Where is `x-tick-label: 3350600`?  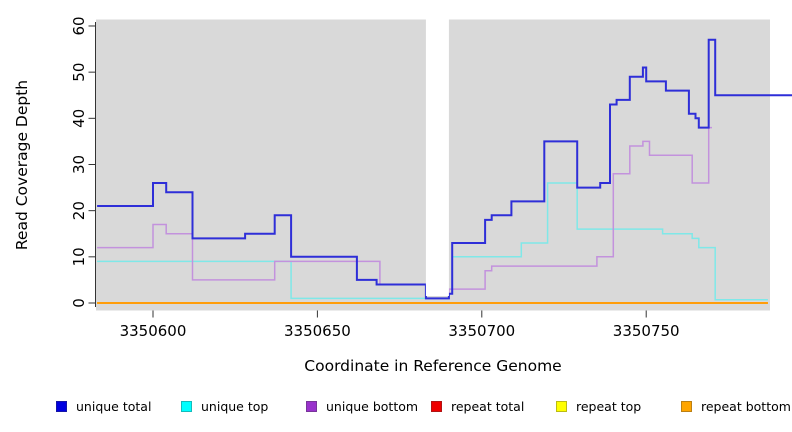 x-tick-label: 3350600 is located at coordinates (153, 331).